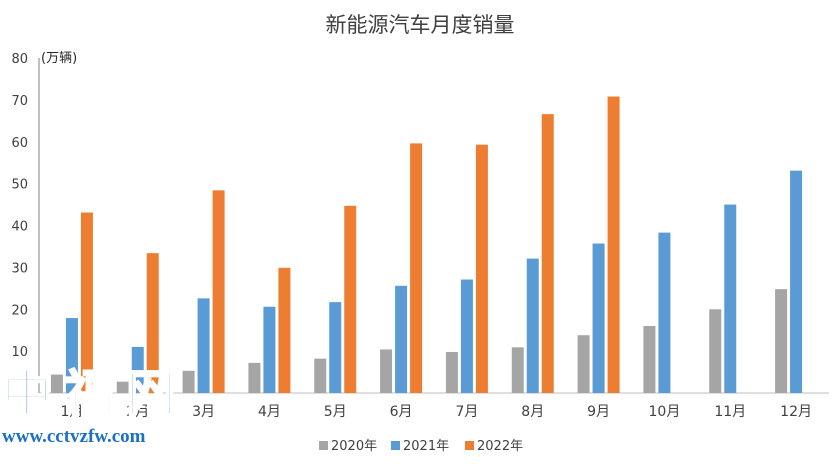 Image resolution: width=833 pixels, height=464 pixels. Describe the element at coordinates (517, 370) in the screenshot. I see `bar-2020年-8月` at that location.